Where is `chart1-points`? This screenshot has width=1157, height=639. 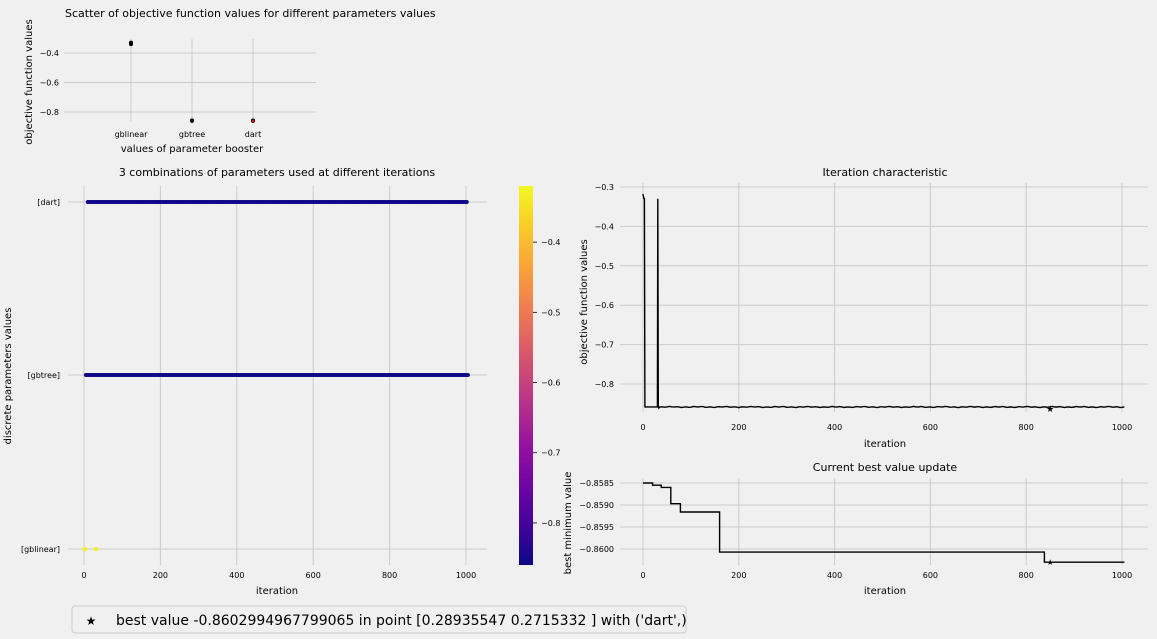 chart1-points is located at coordinates (192, 81).